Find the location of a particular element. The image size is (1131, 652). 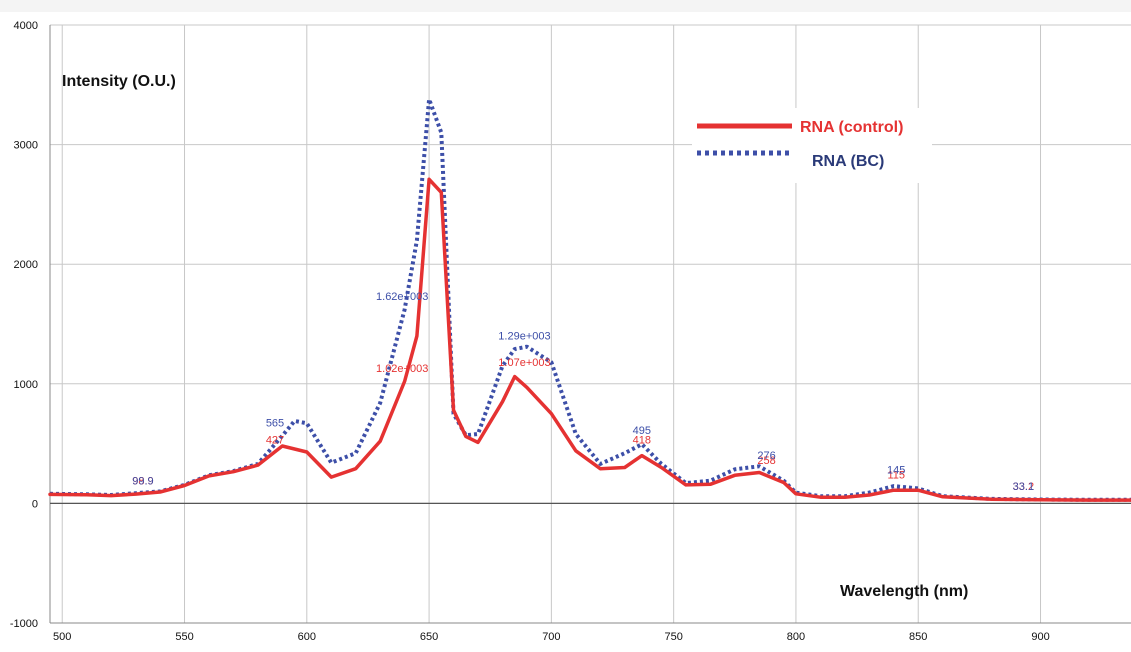

y-axis-title: Intensity (O.U.) is located at coordinates (119, 81).